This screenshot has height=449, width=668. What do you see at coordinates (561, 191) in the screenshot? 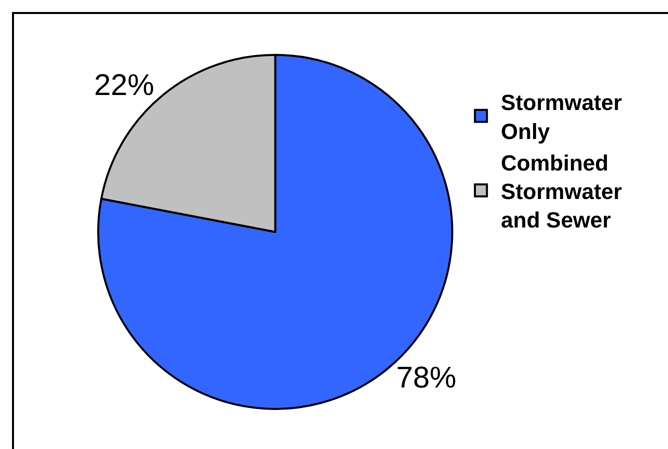
I see `legend-label: Combined Stormwater and Sewer` at bounding box center [561, 191].